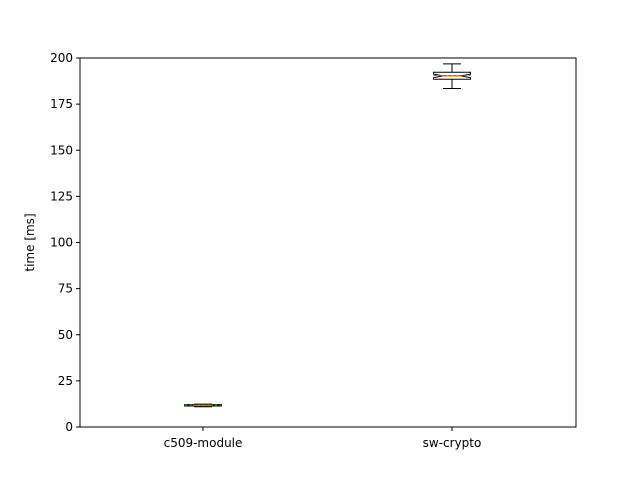 The image size is (640, 480). What do you see at coordinates (203, 443) in the screenshot?
I see `x-tick-label: c509-module` at bounding box center [203, 443].